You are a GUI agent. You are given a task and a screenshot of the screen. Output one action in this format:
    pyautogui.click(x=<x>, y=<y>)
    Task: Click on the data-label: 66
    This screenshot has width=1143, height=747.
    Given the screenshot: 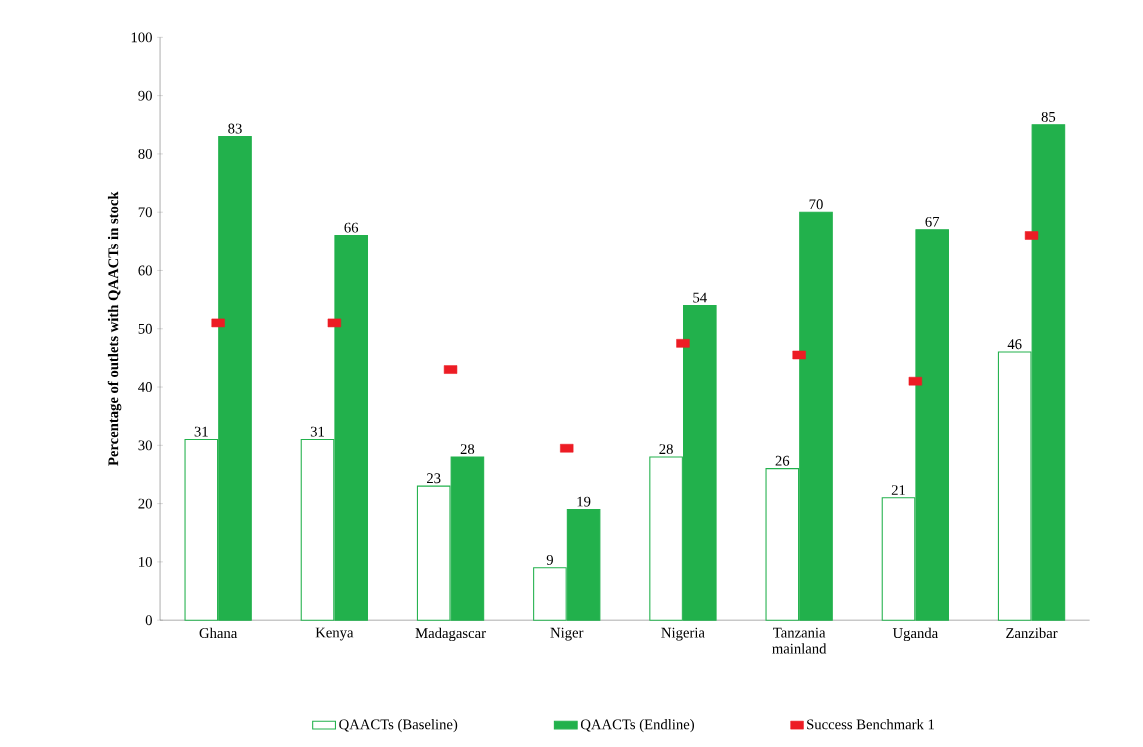 What is the action you would take?
    pyautogui.click(x=351, y=227)
    